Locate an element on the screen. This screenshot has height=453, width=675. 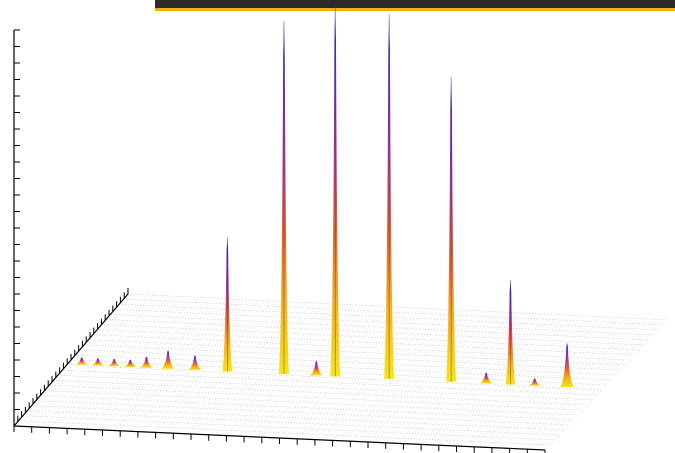
title-banner is located at coordinates (415, 5).